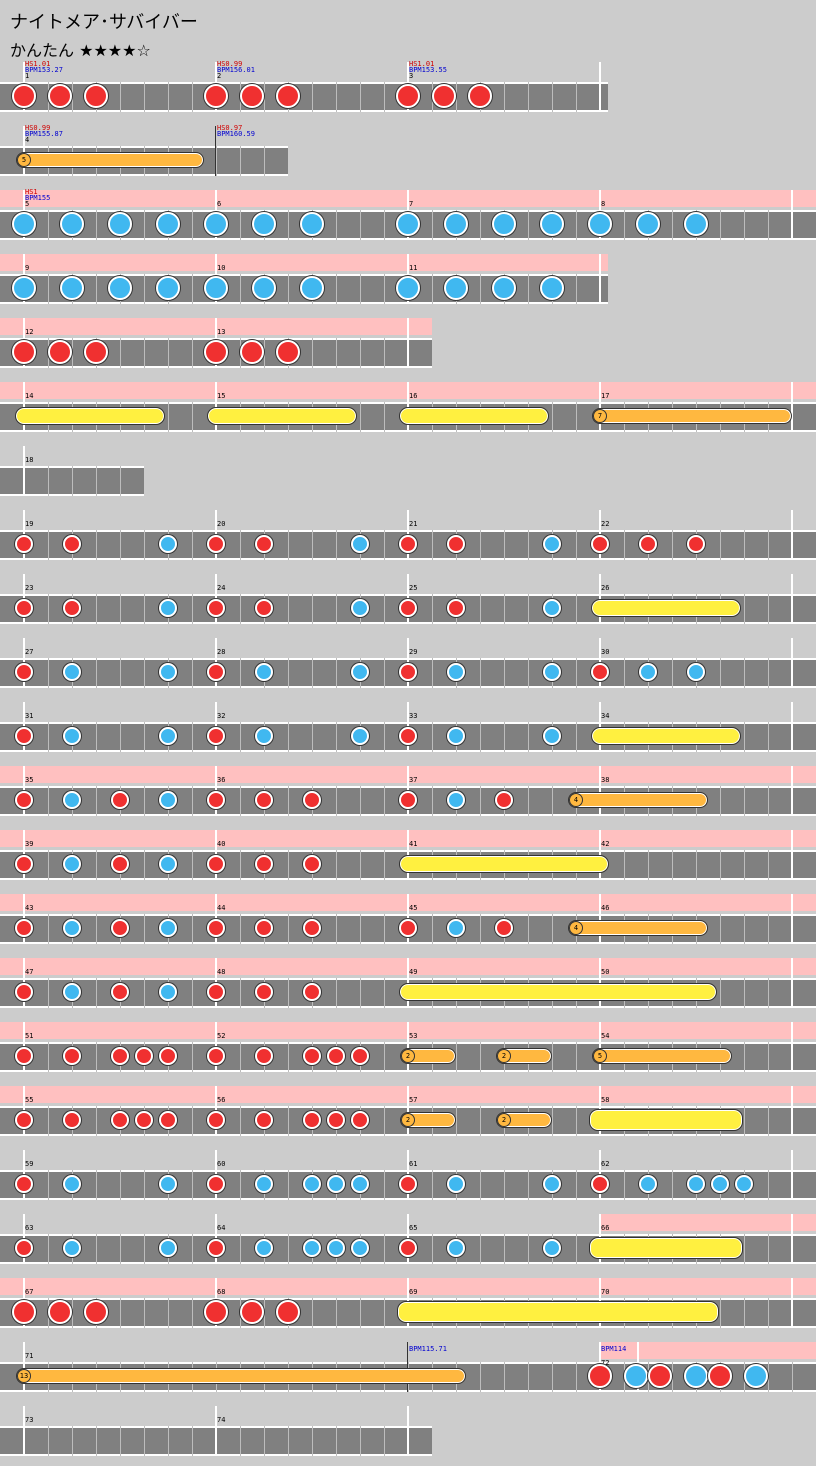 The width and height of the screenshot is (816, 1466). What do you see at coordinates (605, 844) in the screenshot?
I see `measure-number: 42` at bounding box center [605, 844].